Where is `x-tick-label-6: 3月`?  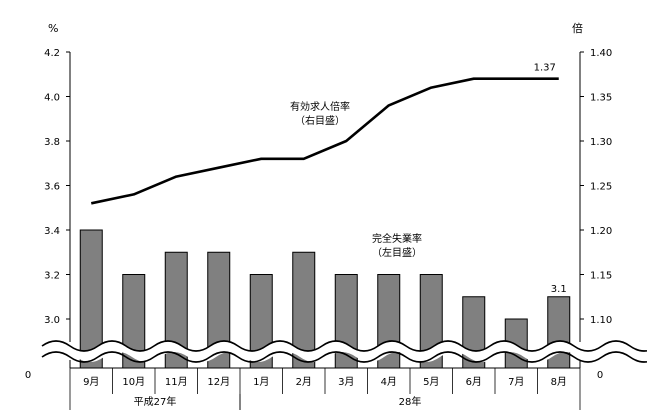
x-tick-label-6: 3月 is located at coordinates (346, 382).